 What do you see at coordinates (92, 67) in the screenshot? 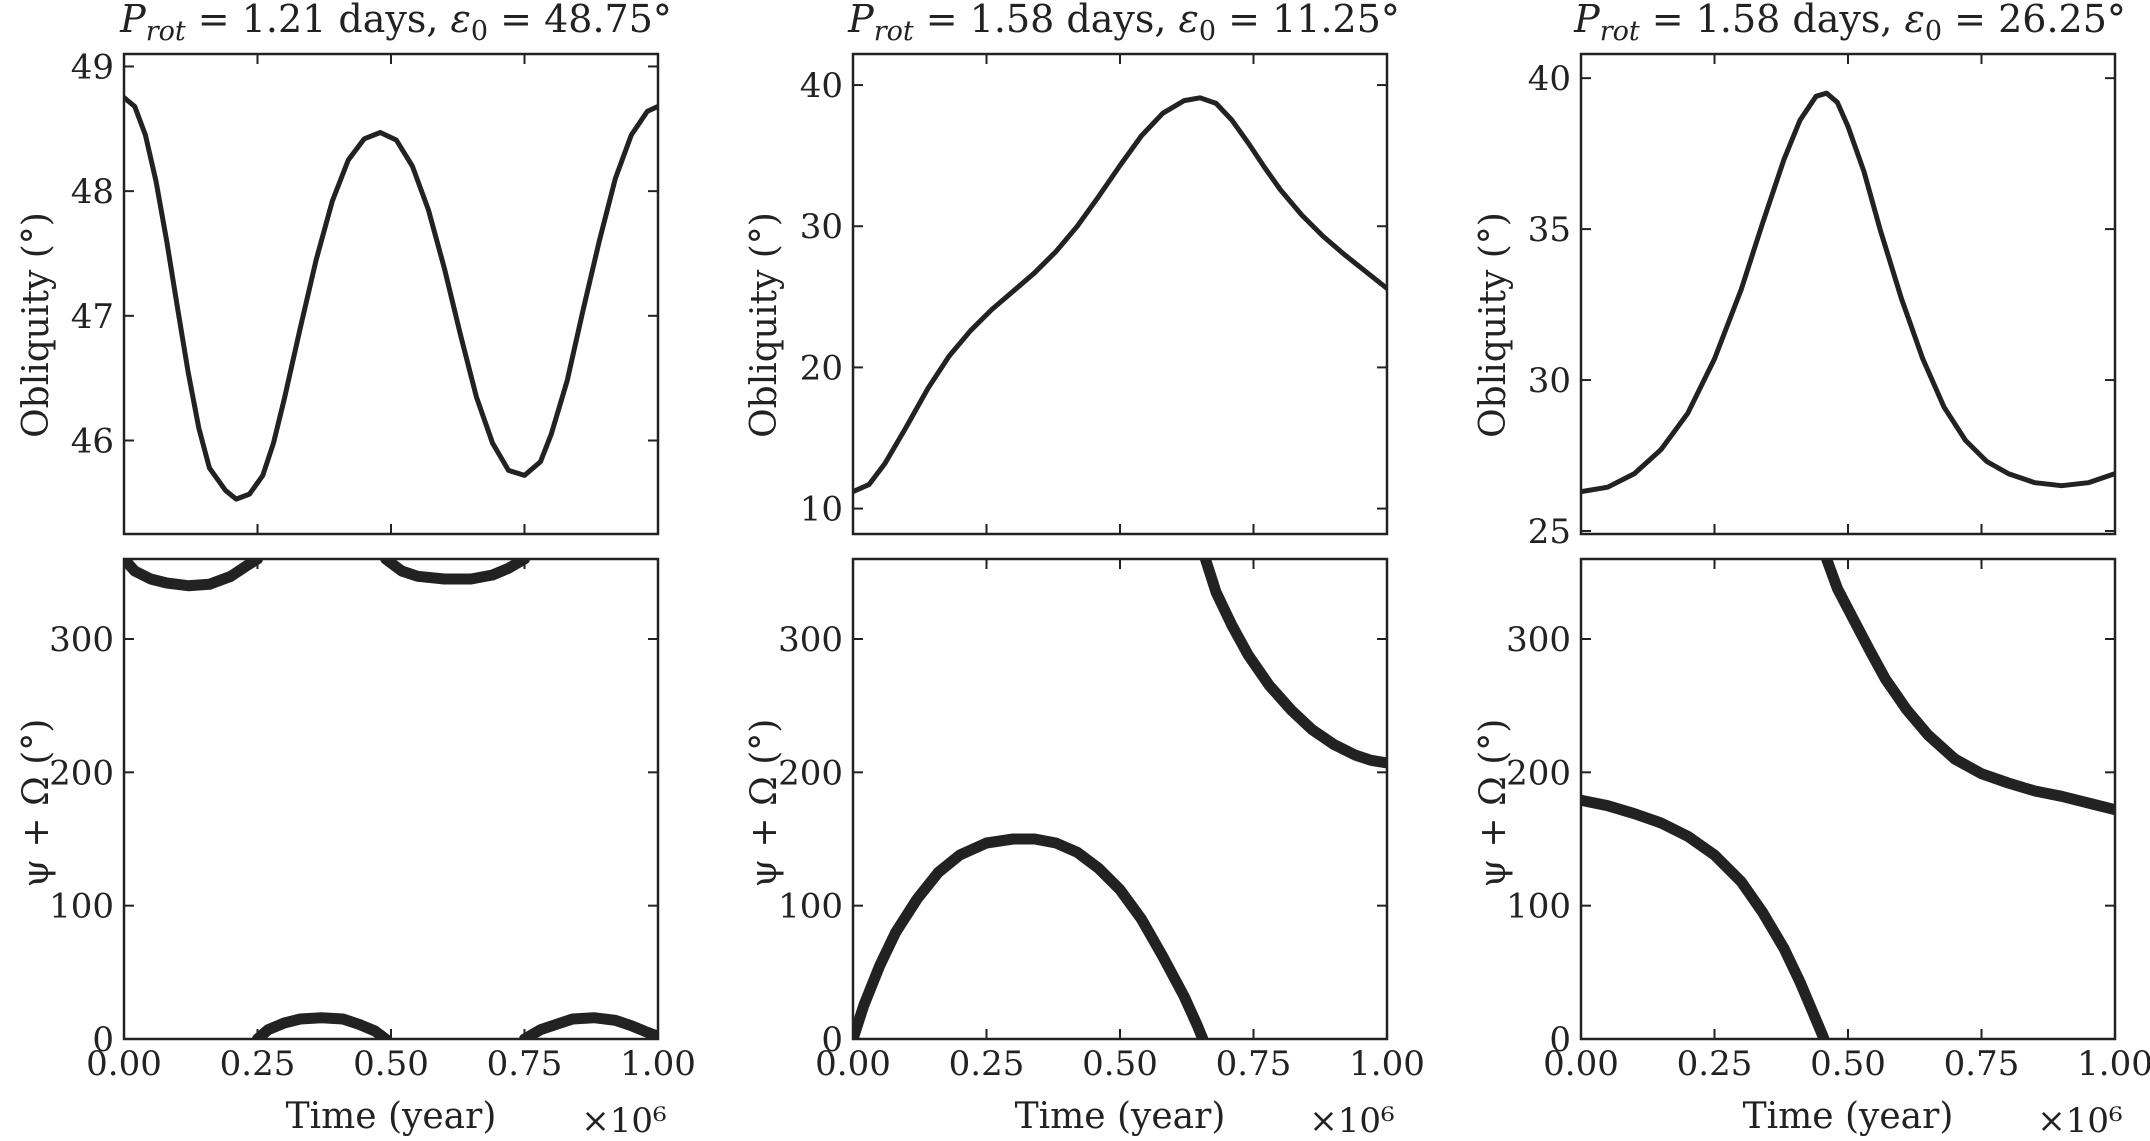
I see `y-tick-label: 49` at bounding box center [92, 67].